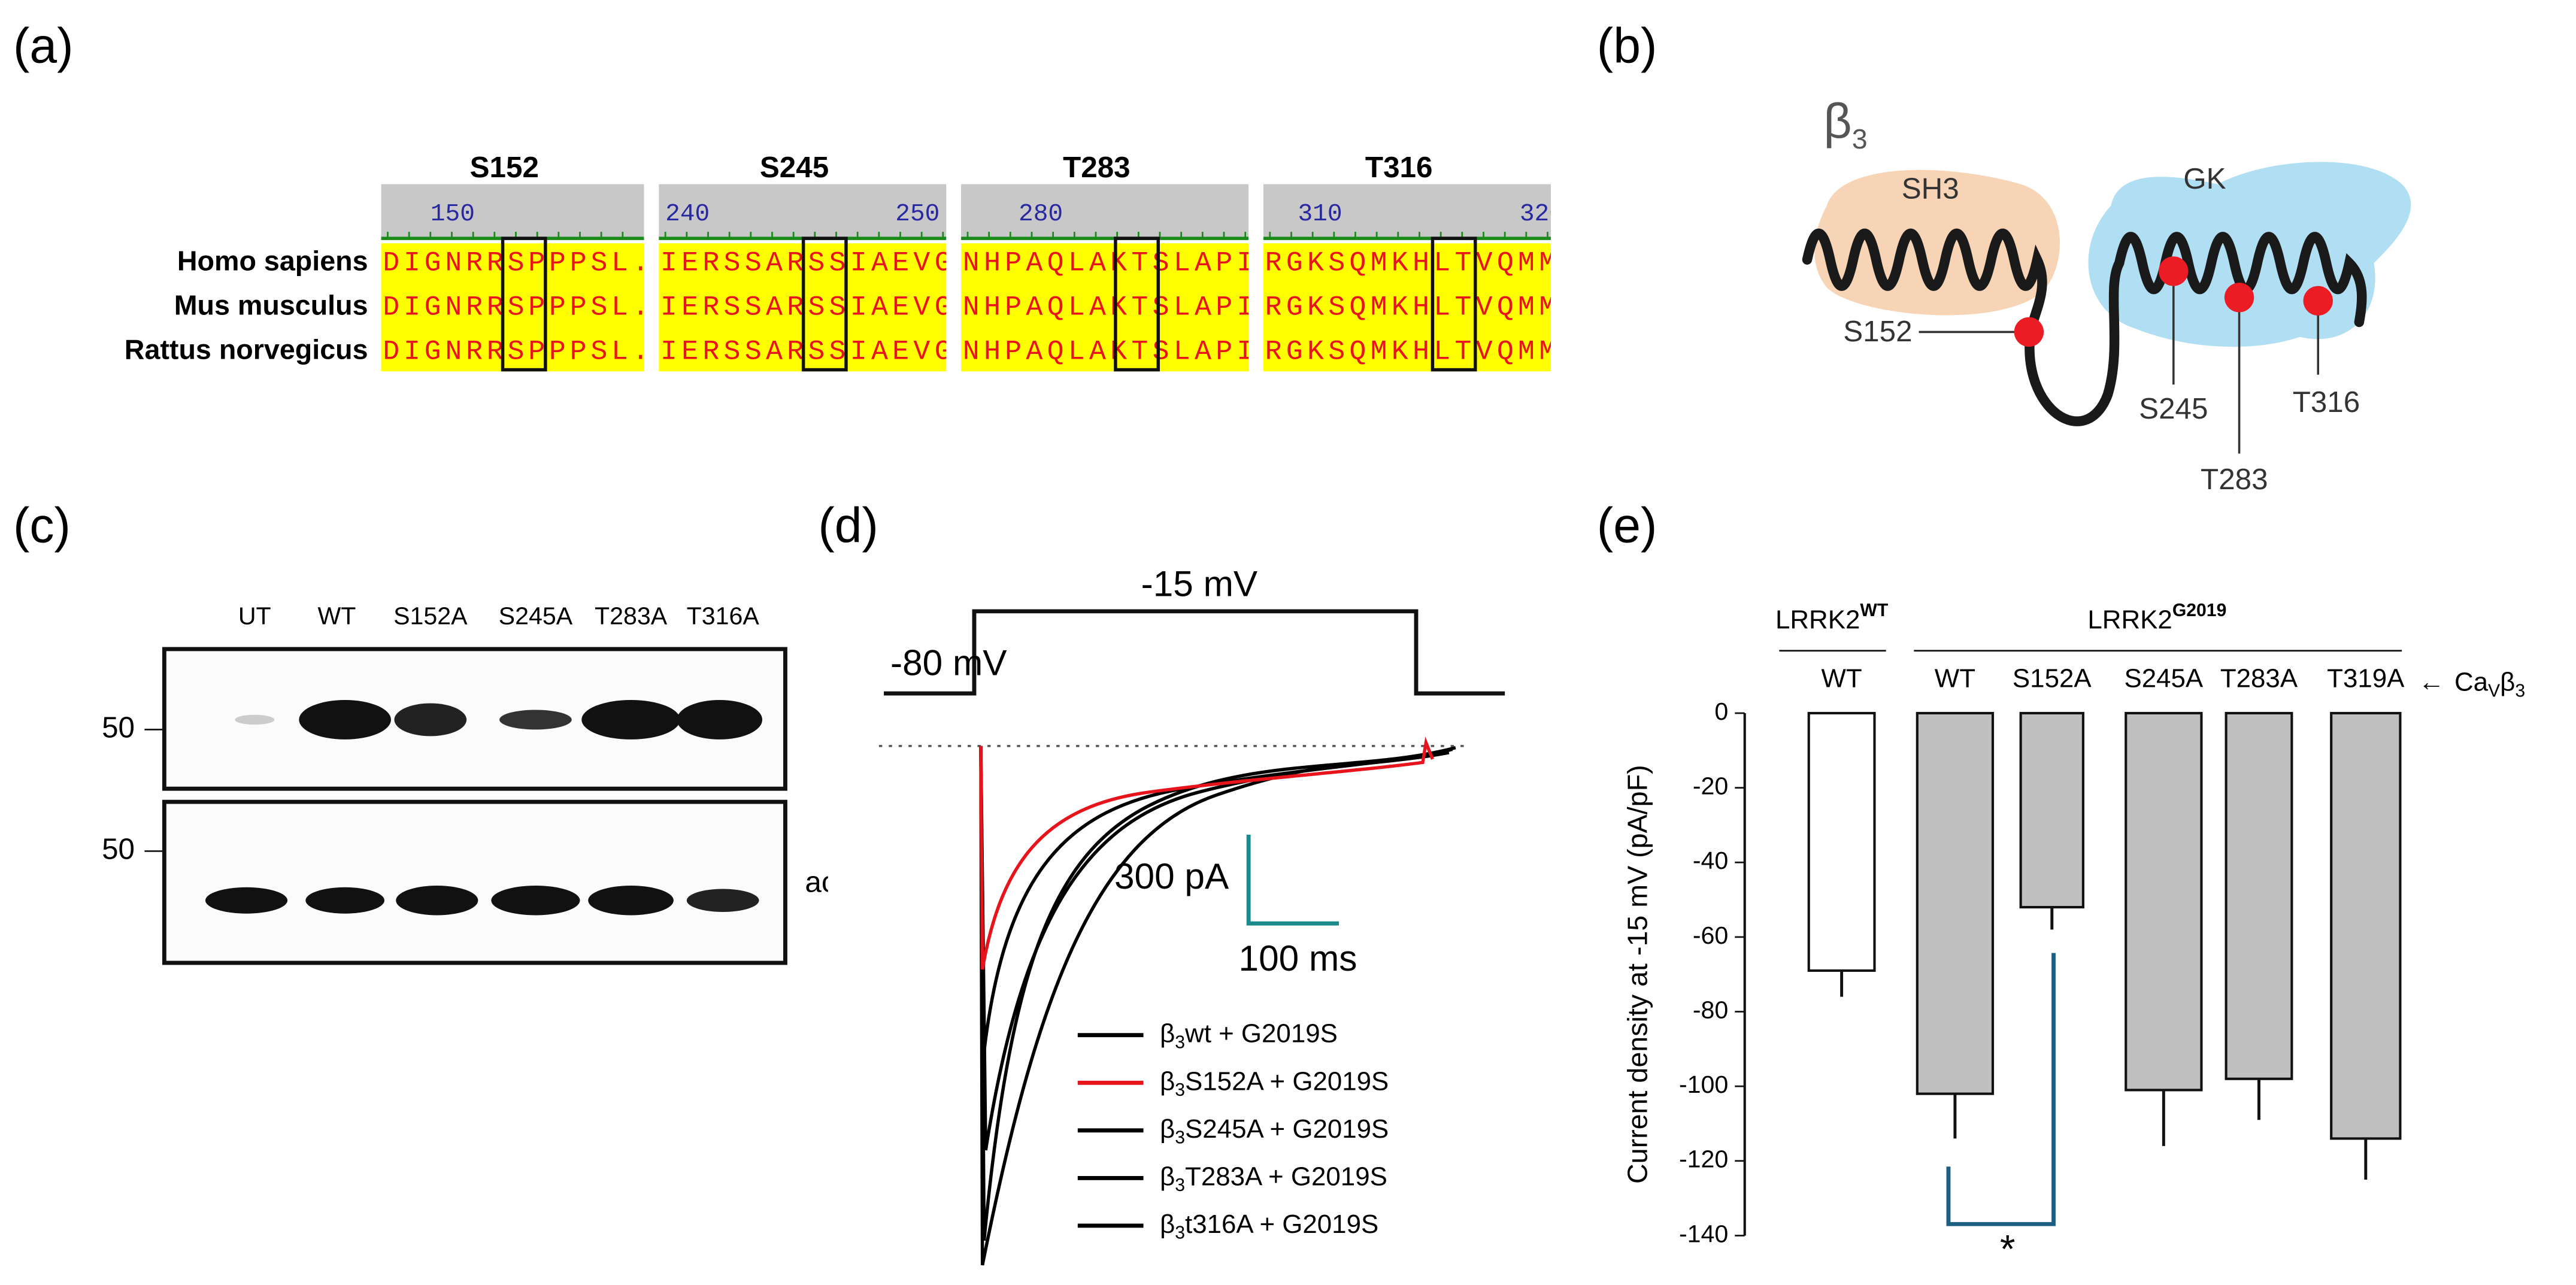 The image size is (2576, 1285). What do you see at coordinates (631, 616) in the screenshot?
I see `lane-label: T283A` at bounding box center [631, 616].